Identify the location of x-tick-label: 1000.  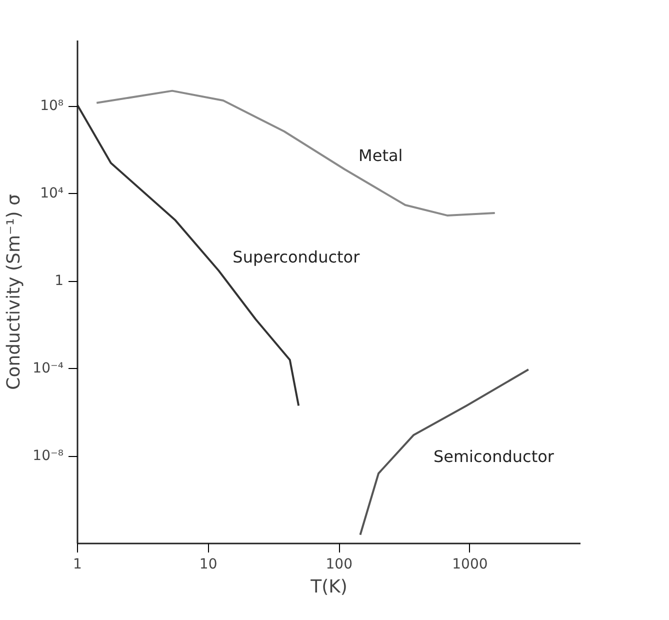
(470, 564).